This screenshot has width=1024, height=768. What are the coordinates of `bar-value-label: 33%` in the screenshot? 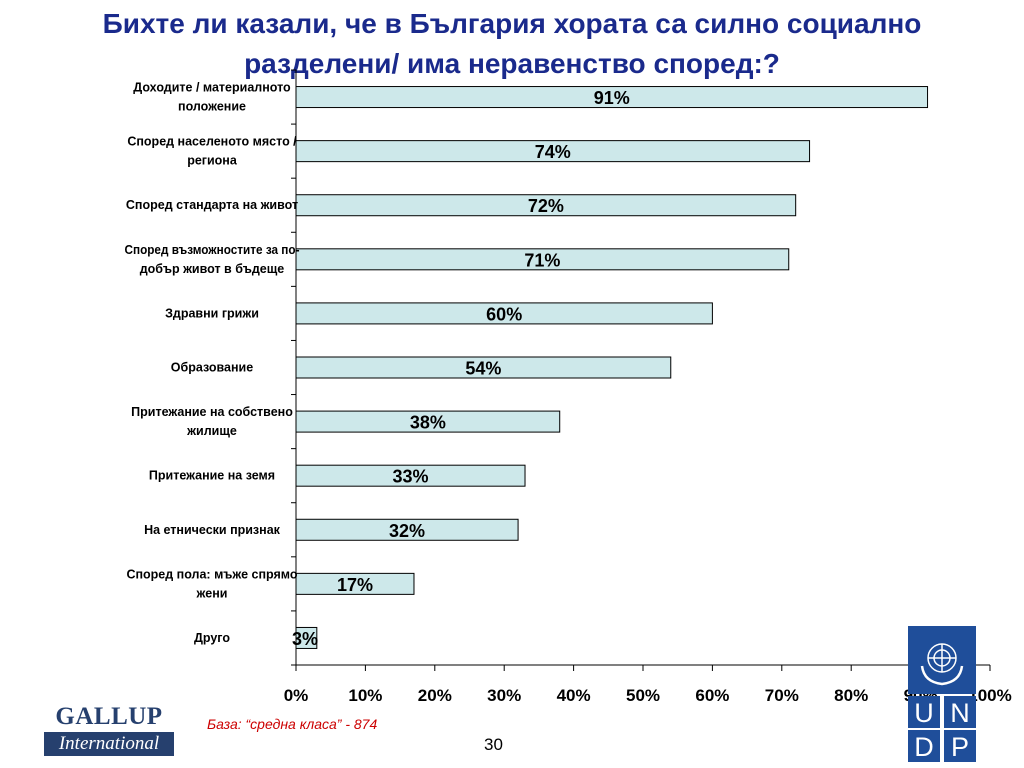 It's located at (410, 477).